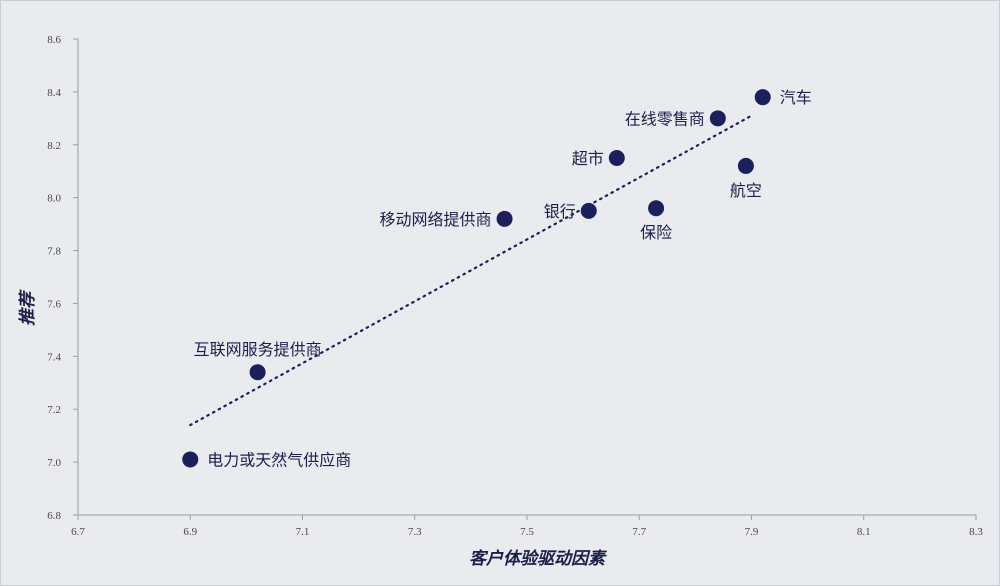  Describe the element at coordinates (538, 559) in the screenshot. I see `x-axis-title: 客户体验驱动因素` at that location.